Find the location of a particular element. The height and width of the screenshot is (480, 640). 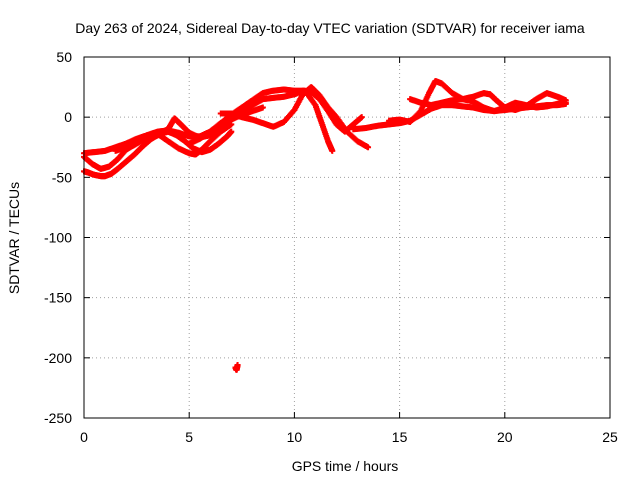

x-tick-label: 15 is located at coordinates (400, 437).